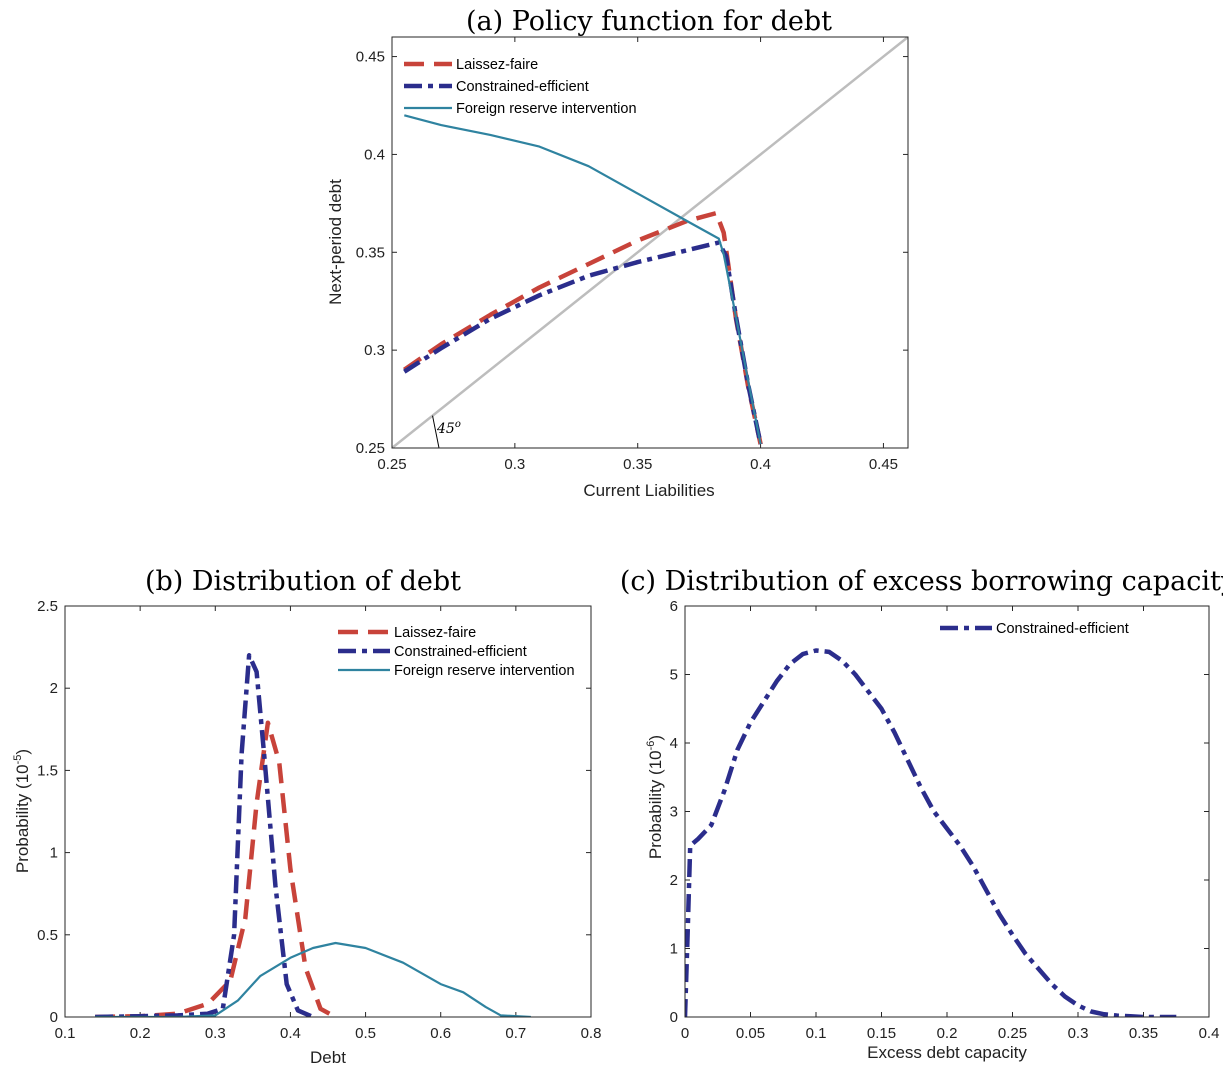  I want to click on y-tick-label: 0.5, so click(47, 935).